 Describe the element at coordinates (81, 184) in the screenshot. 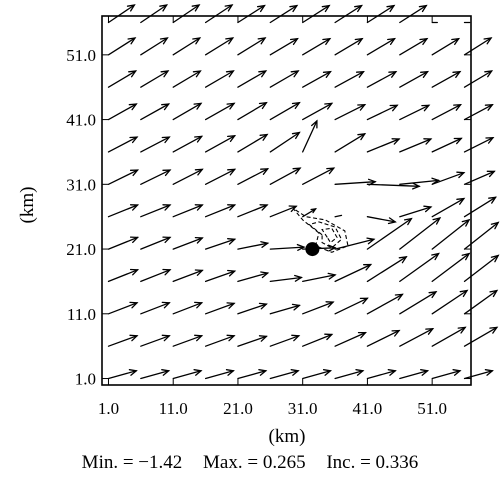

I see `y-tick-label: 31.0` at that location.